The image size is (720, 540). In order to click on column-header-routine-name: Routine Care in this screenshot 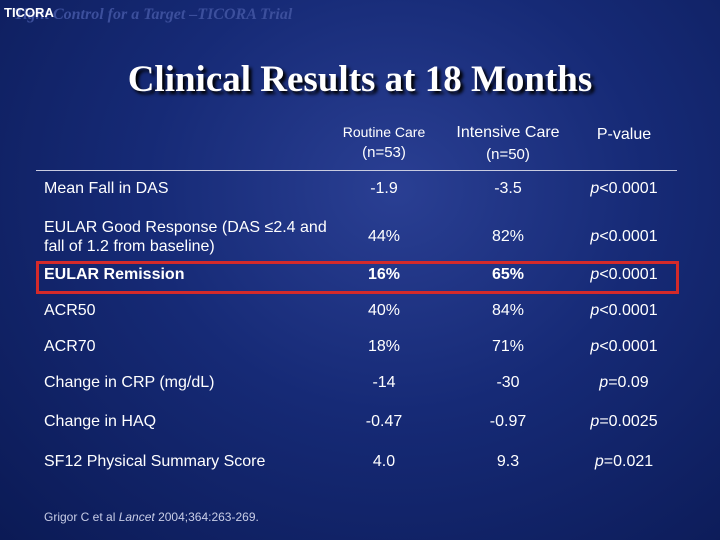, I will do `click(384, 132)`.